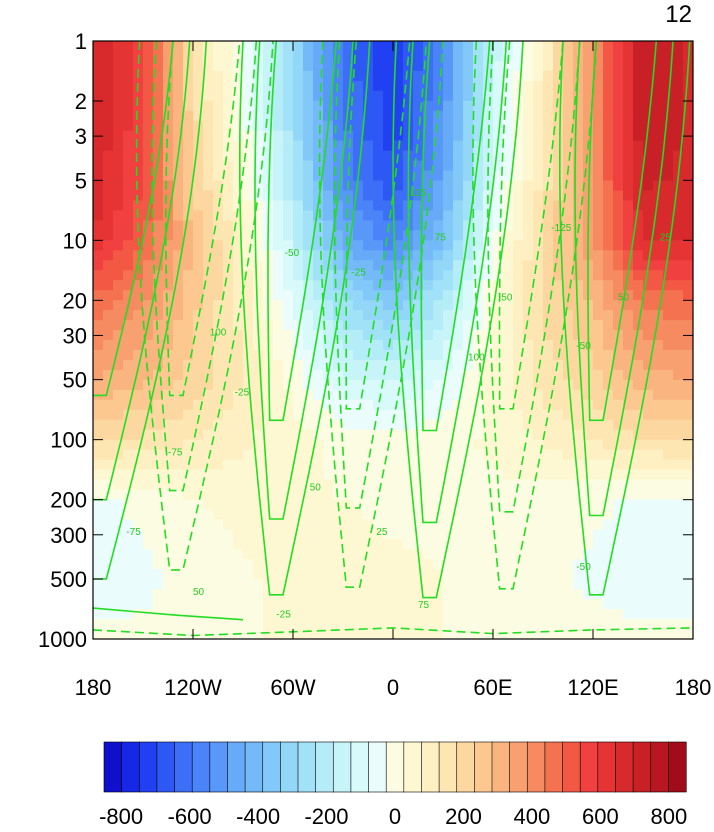 Image resolution: width=714 pixels, height=832 pixels. Describe the element at coordinates (589, 767) in the screenshot. I see `colorbar-swatch` at that location.